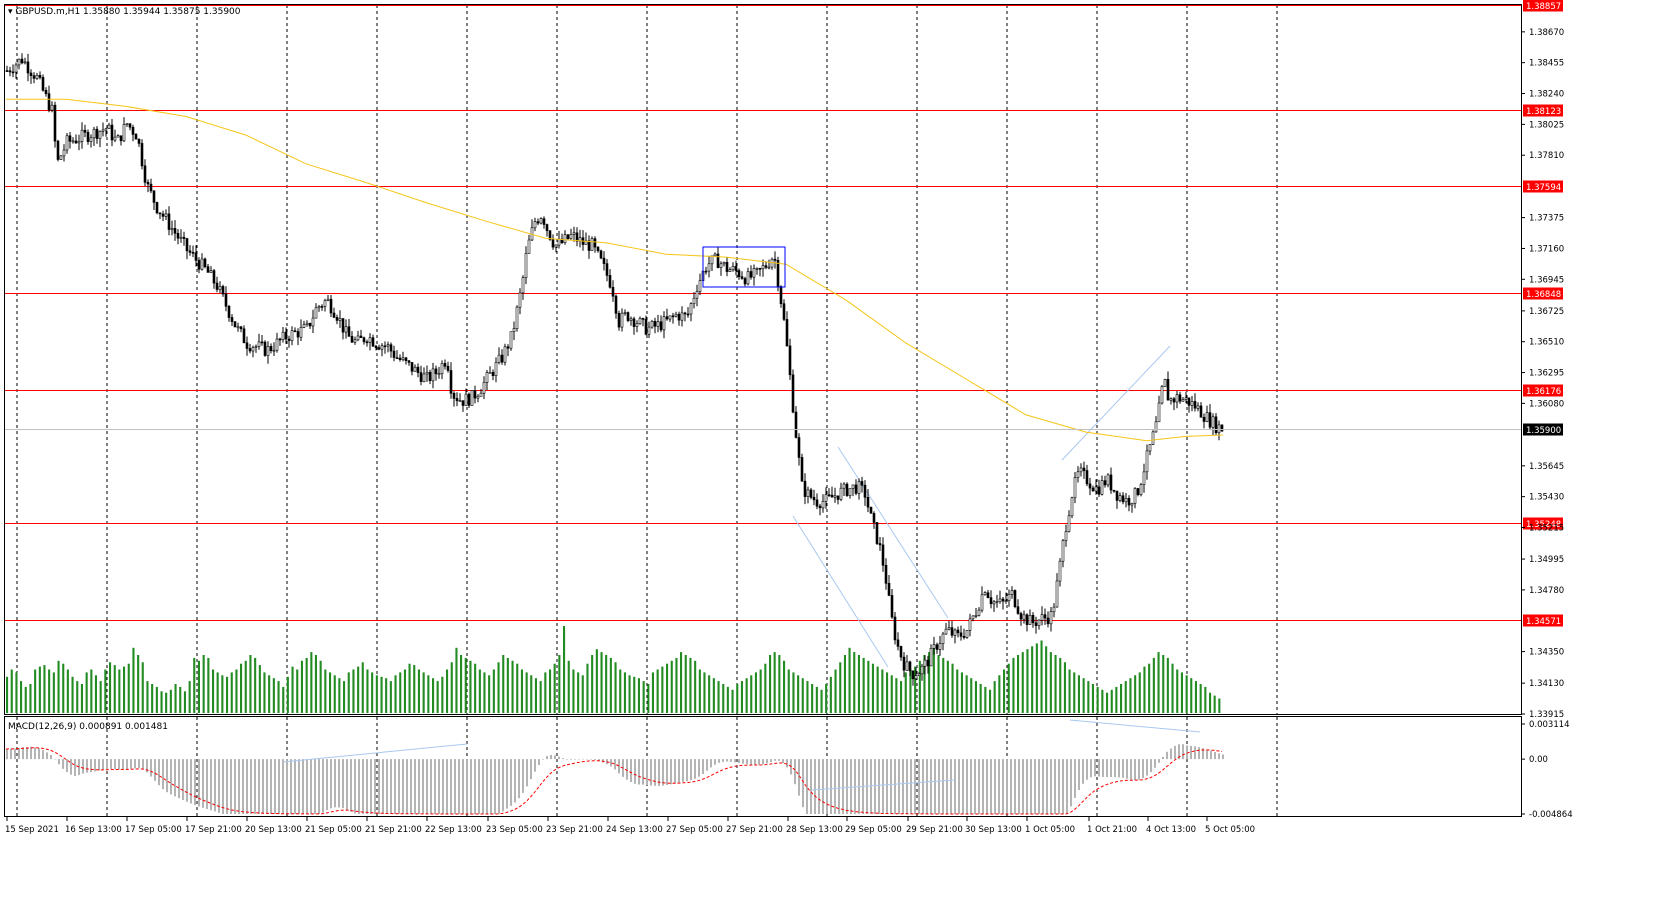  I want to click on trend-lines, so click(981, 506).